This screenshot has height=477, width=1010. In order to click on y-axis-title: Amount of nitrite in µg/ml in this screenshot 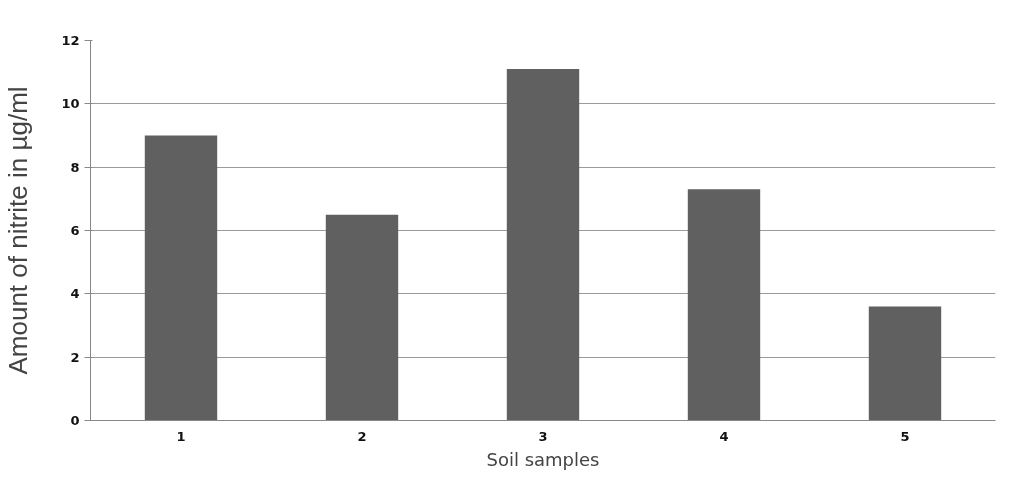, I will do `click(18, 230)`.